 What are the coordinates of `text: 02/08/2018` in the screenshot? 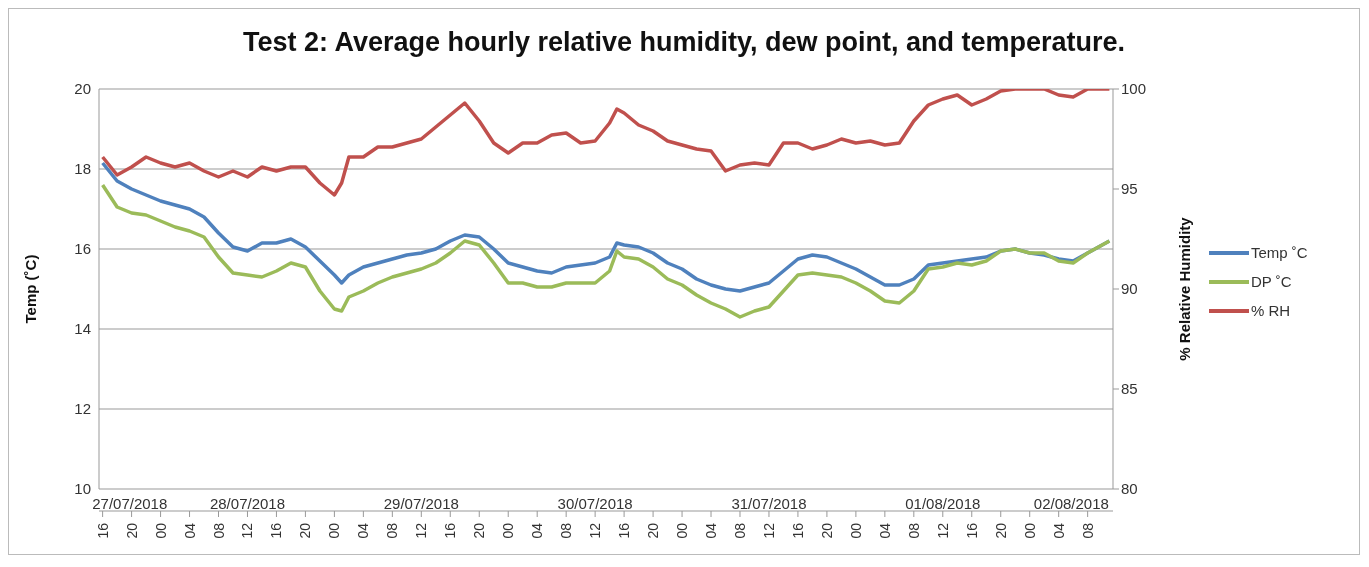 It's located at (1071, 503).